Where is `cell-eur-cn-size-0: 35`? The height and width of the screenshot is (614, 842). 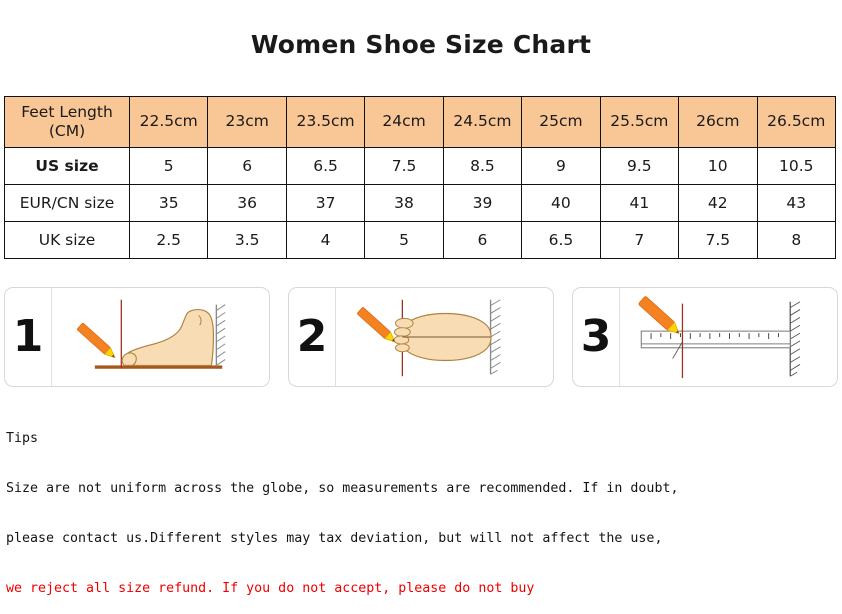 cell-eur-cn-size-0: 35 is located at coordinates (168, 203).